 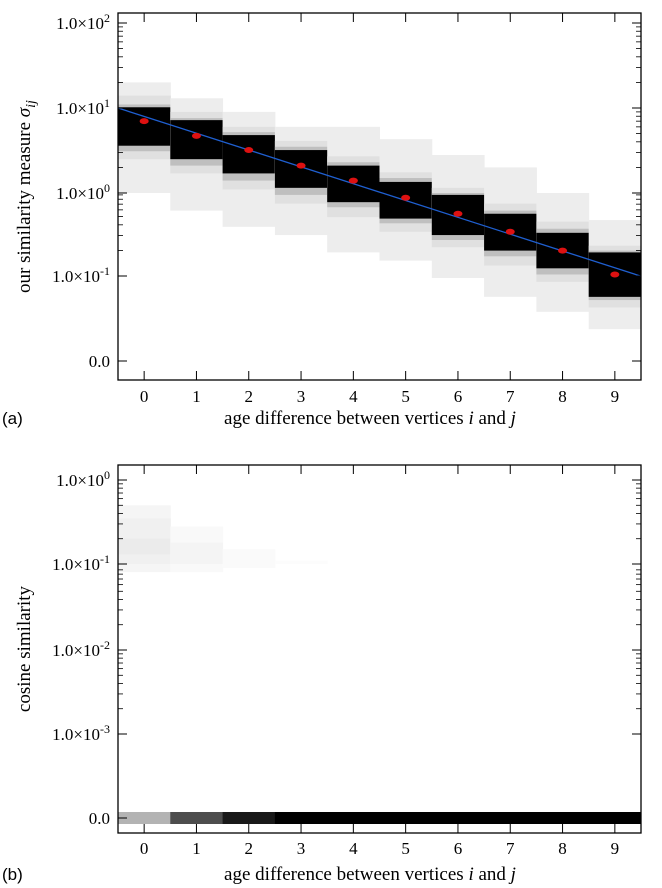 I want to click on y-axis-title: our similarity measure σij, so click(x=26, y=196).